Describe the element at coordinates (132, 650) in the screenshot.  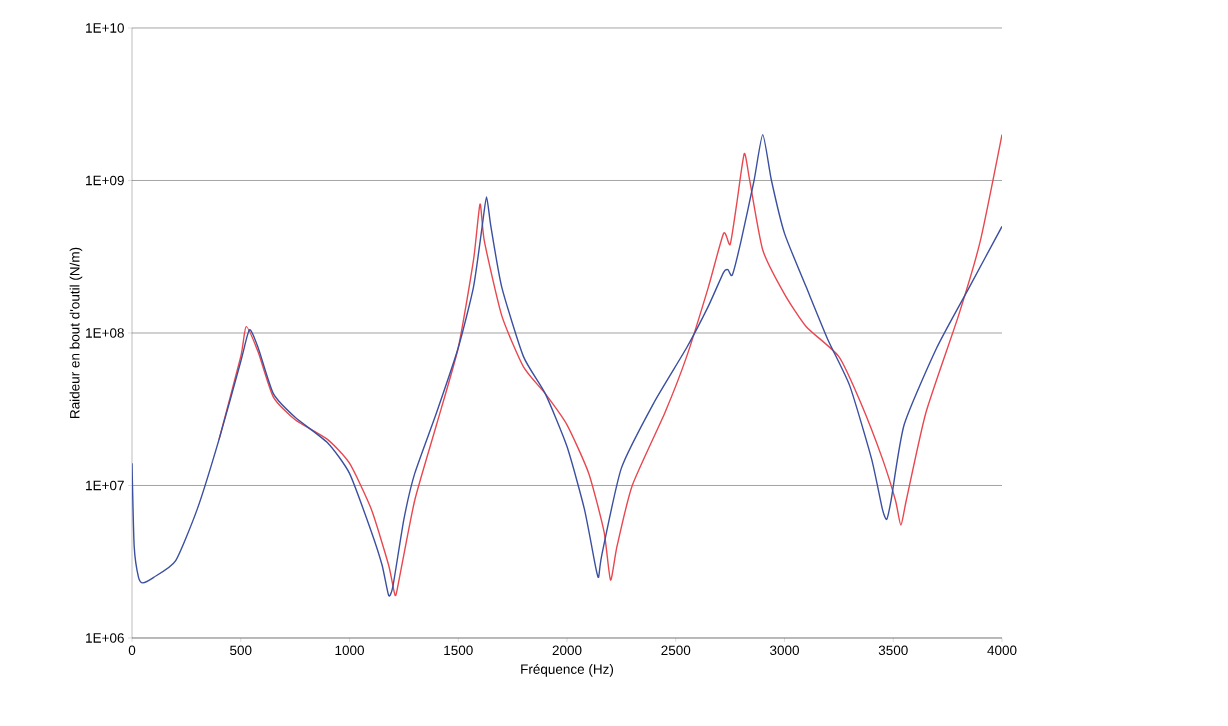
I see `x-tick-label: 0` at that location.